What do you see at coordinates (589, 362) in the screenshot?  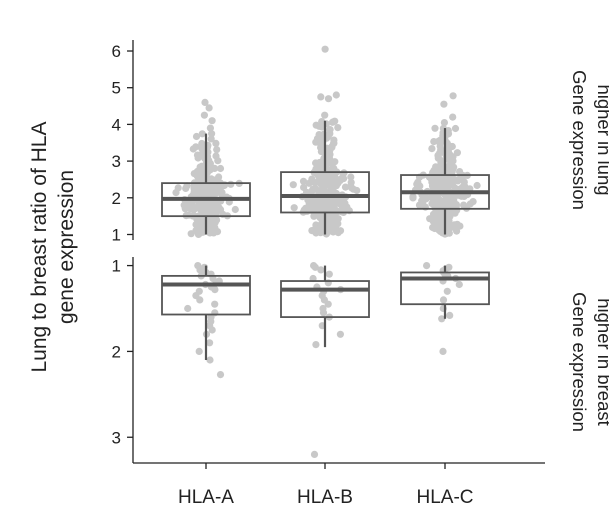 I see `bottom-panel-side-label: Gene expression higher in breast` at bounding box center [589, 362].